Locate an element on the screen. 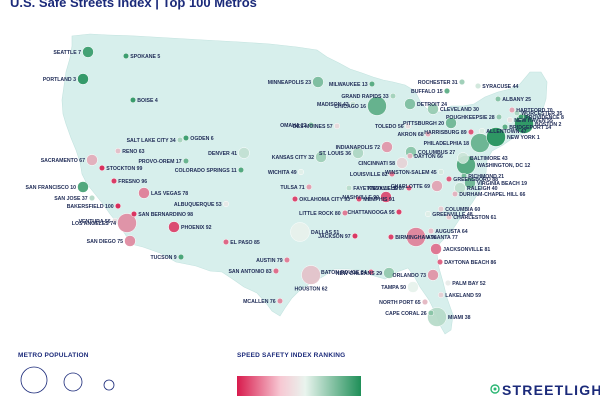 This screenshot has height=400, width=600. city-rank-cape-coral: 26 is located at coordinates (424, 314).